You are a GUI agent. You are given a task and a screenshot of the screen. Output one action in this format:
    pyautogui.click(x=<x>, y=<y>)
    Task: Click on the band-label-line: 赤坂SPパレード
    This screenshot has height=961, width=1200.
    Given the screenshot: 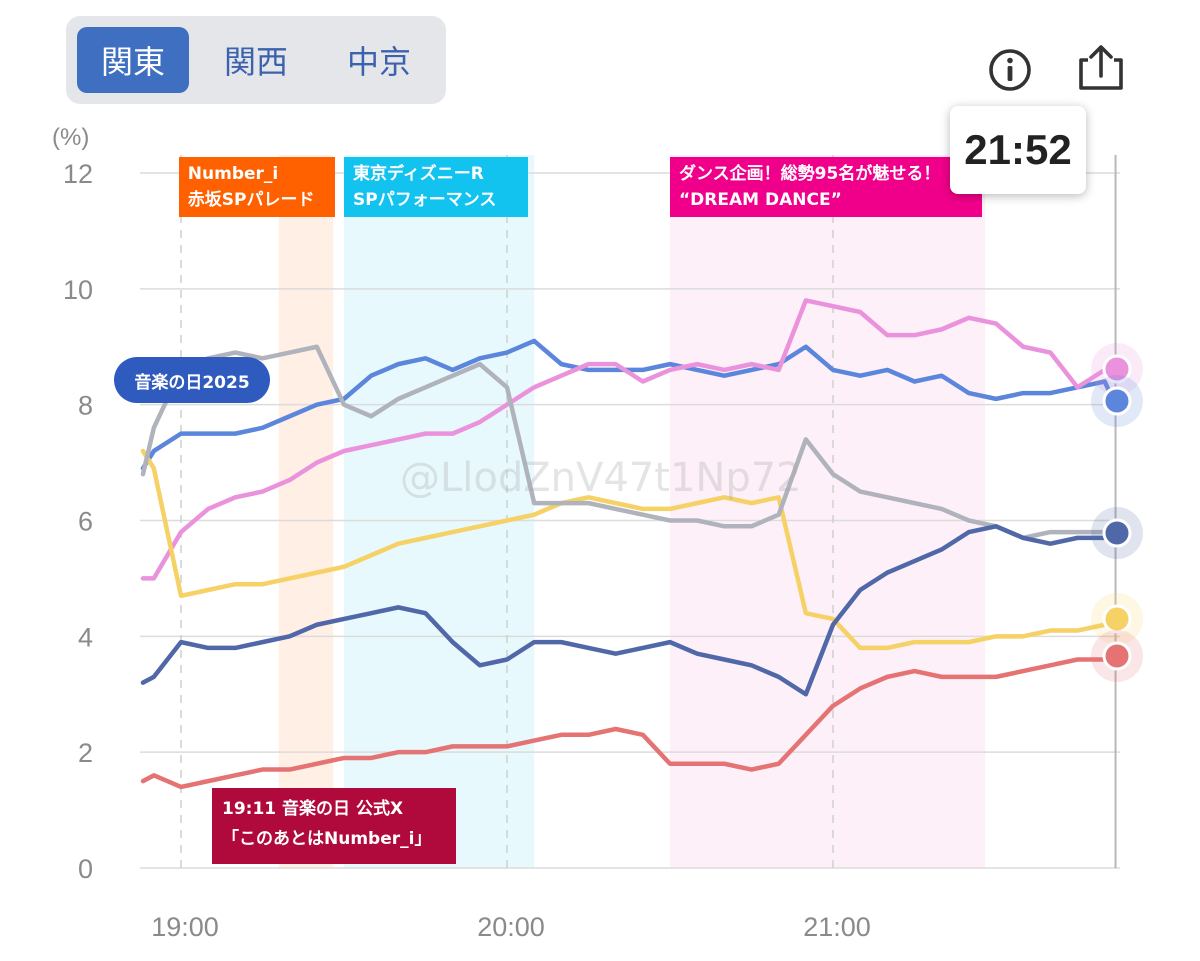 What is the action you would take?
    pyautogui.click(x=251, y=200)
    